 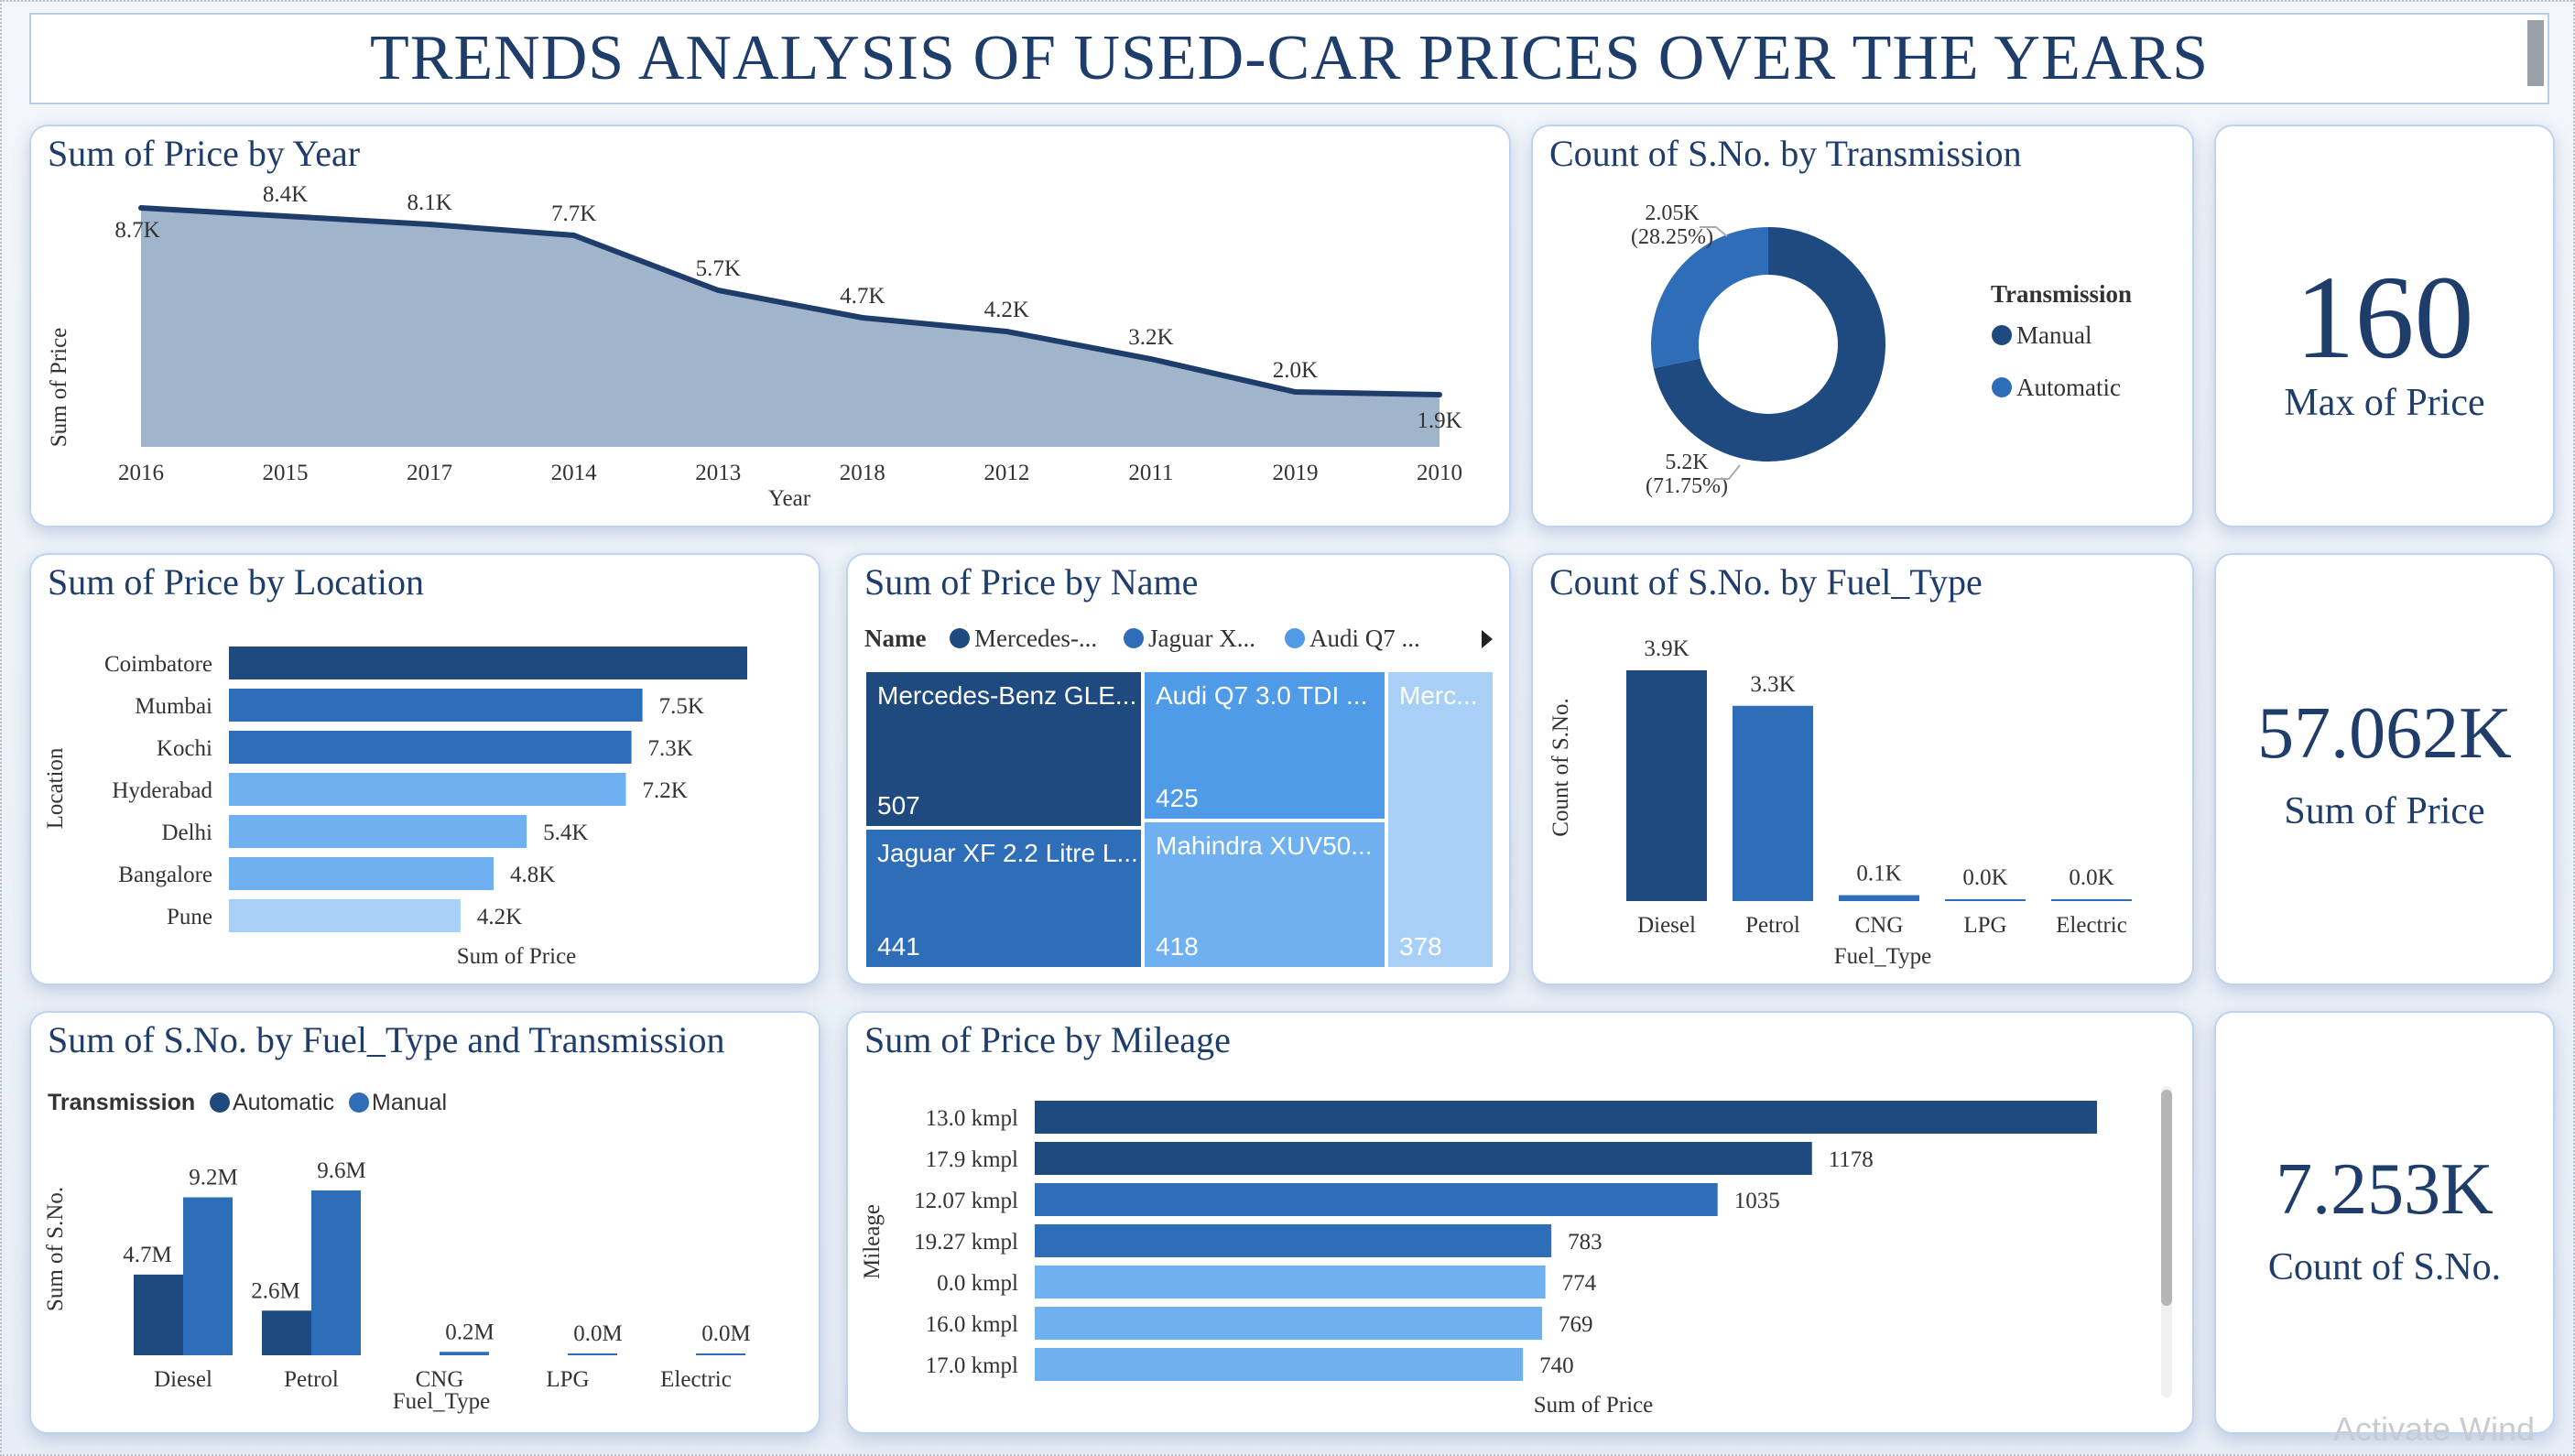 What do you see at coordinates (1264, 894) in the screenshot?
I see `treemap-tile: Mahindra XUV50... 418` at bounding box center [1264, 894].